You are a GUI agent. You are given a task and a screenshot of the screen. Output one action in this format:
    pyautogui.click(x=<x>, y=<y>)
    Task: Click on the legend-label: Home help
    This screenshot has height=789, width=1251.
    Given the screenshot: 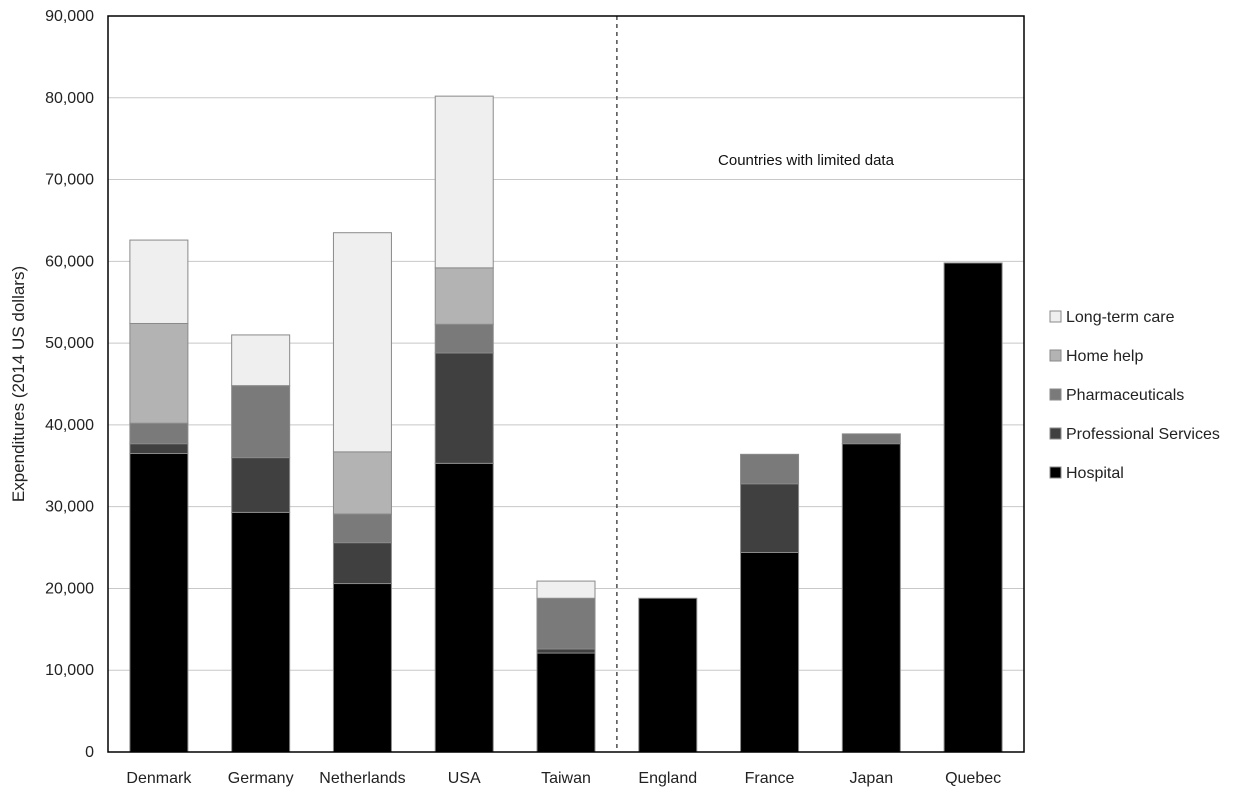 What is the action you would take?
    pyautogui.click(x=1104, y=356)
    